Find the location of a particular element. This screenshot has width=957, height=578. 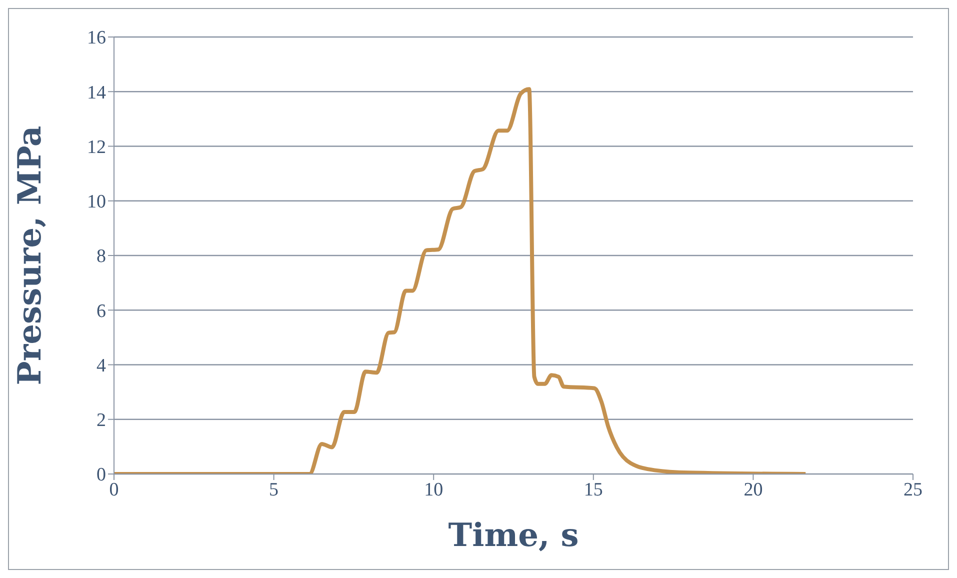

y-tick-label: 14 is located at coordinates (96, 93).